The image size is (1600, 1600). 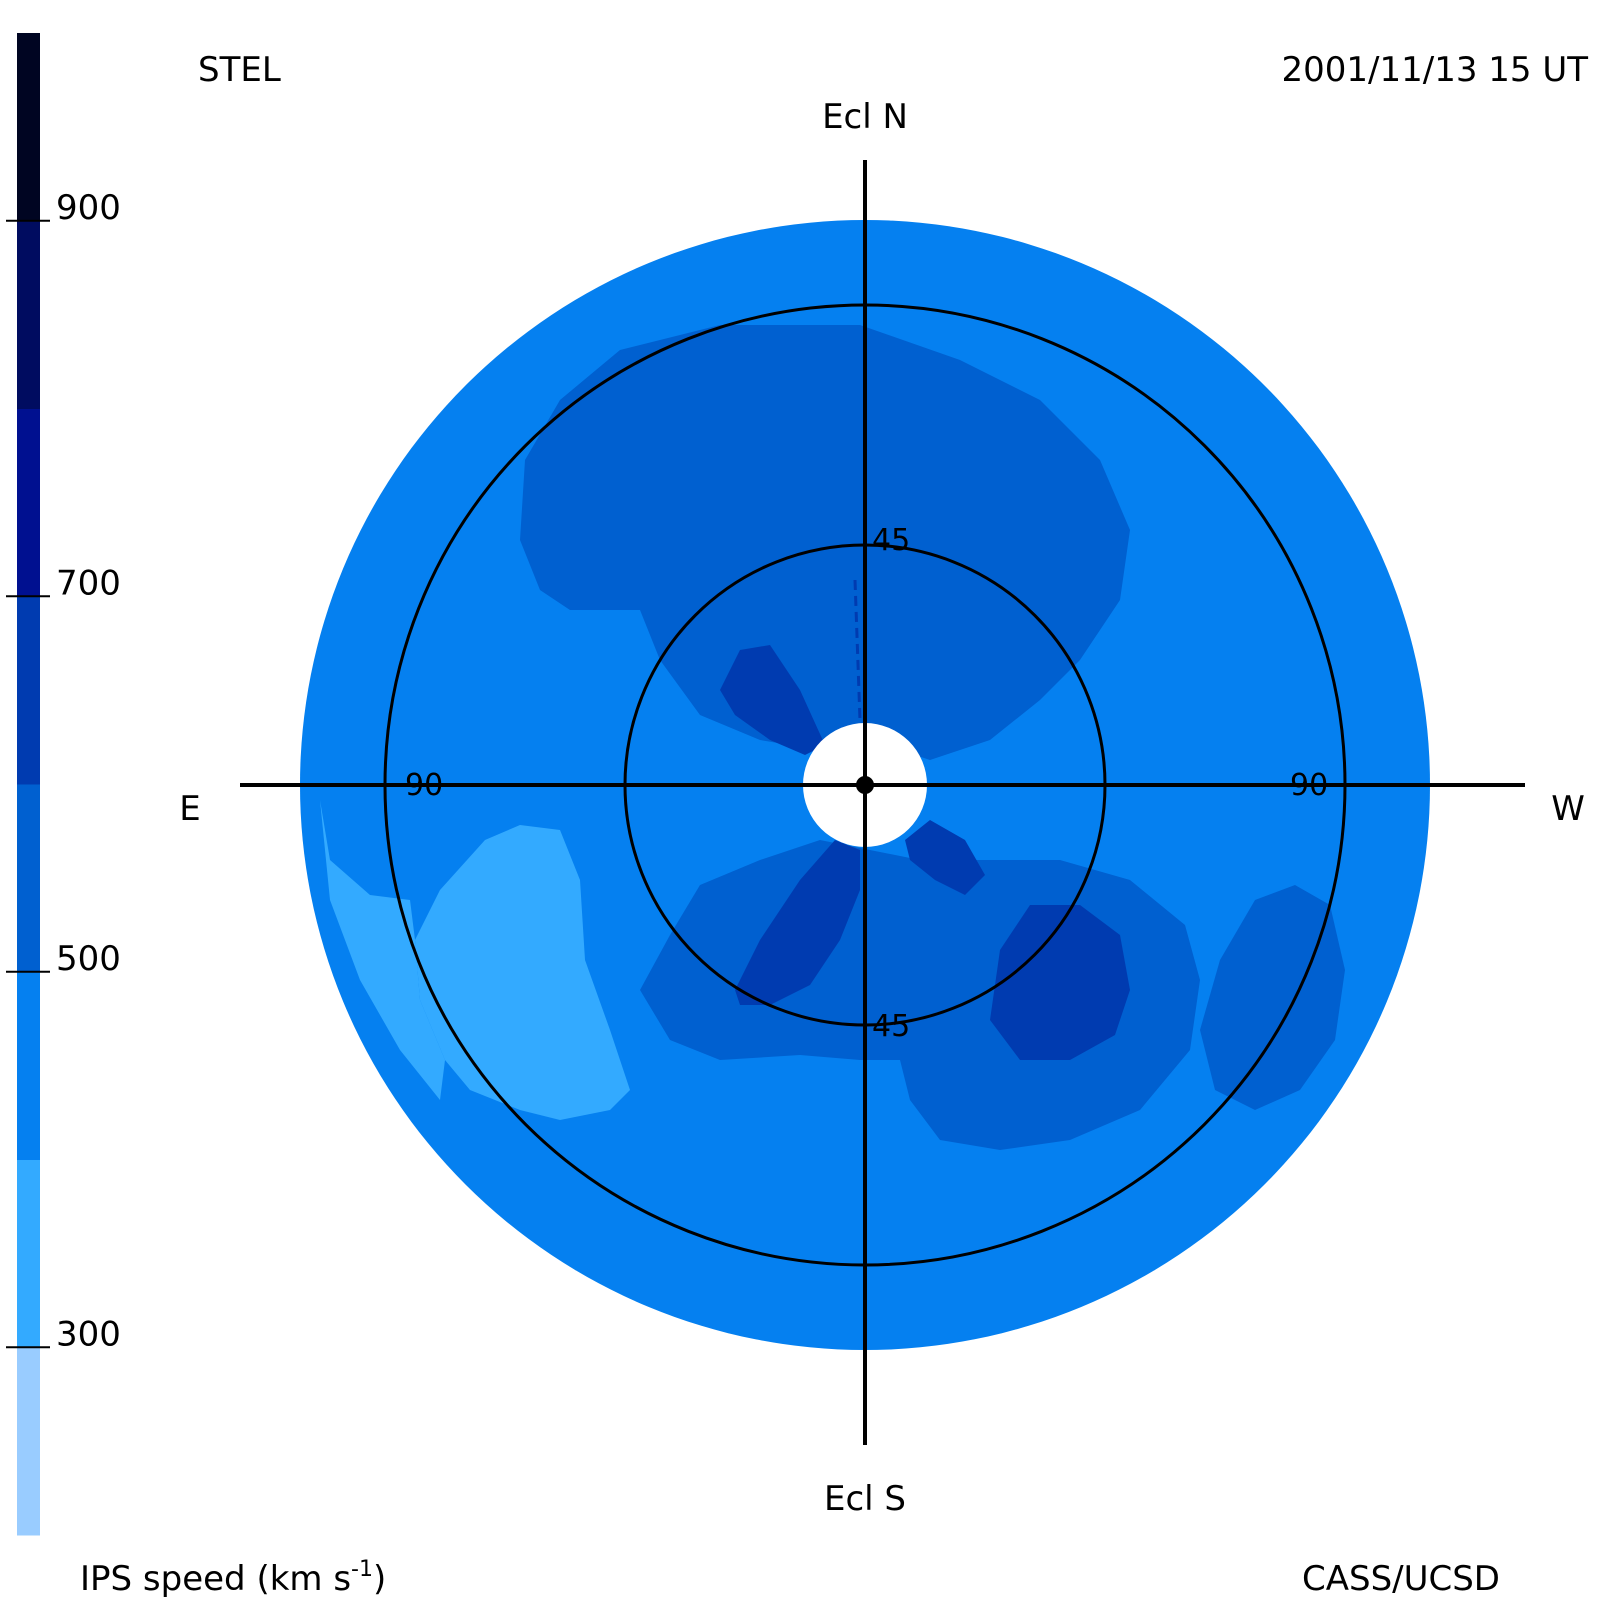 What do you see at coordinates (891, 1026) in the screenshot?
I see `ring-label-45-bottom: 45` at bounding box center [891, 1026].